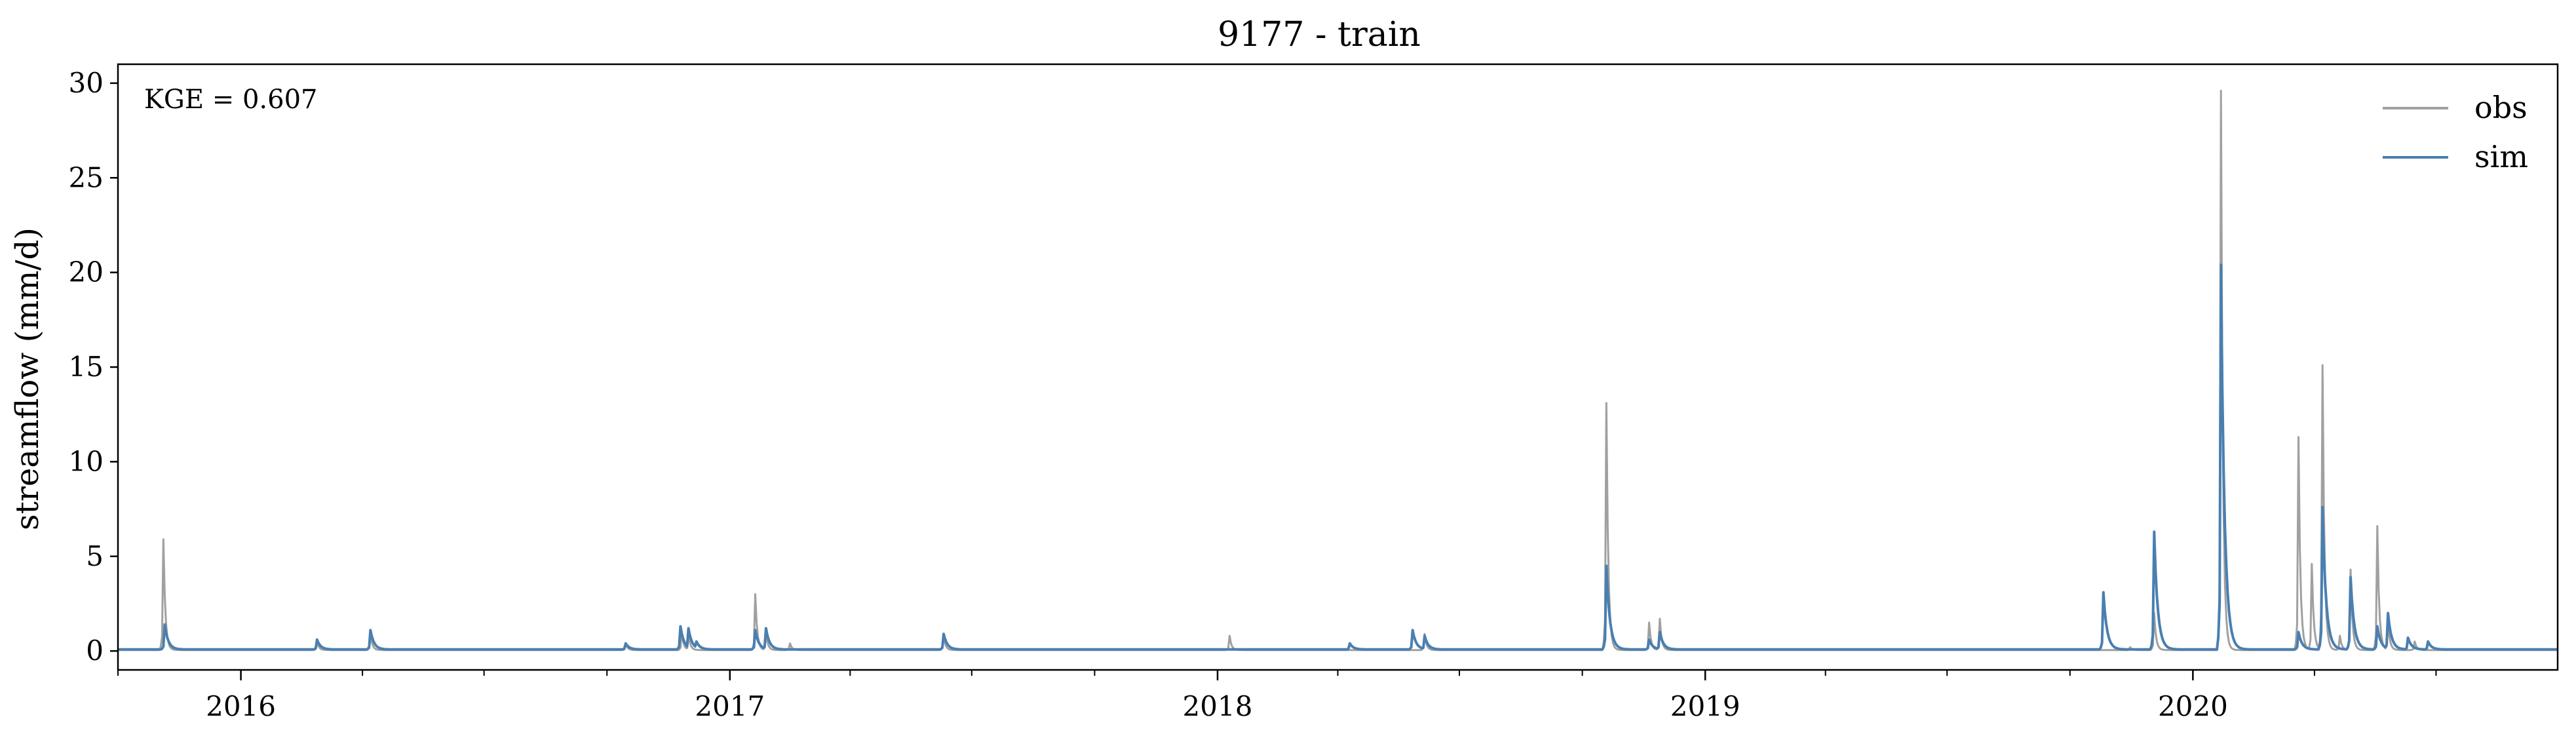  I want to click on kge-annotation: KGE = 0.607, so click(231, 100).